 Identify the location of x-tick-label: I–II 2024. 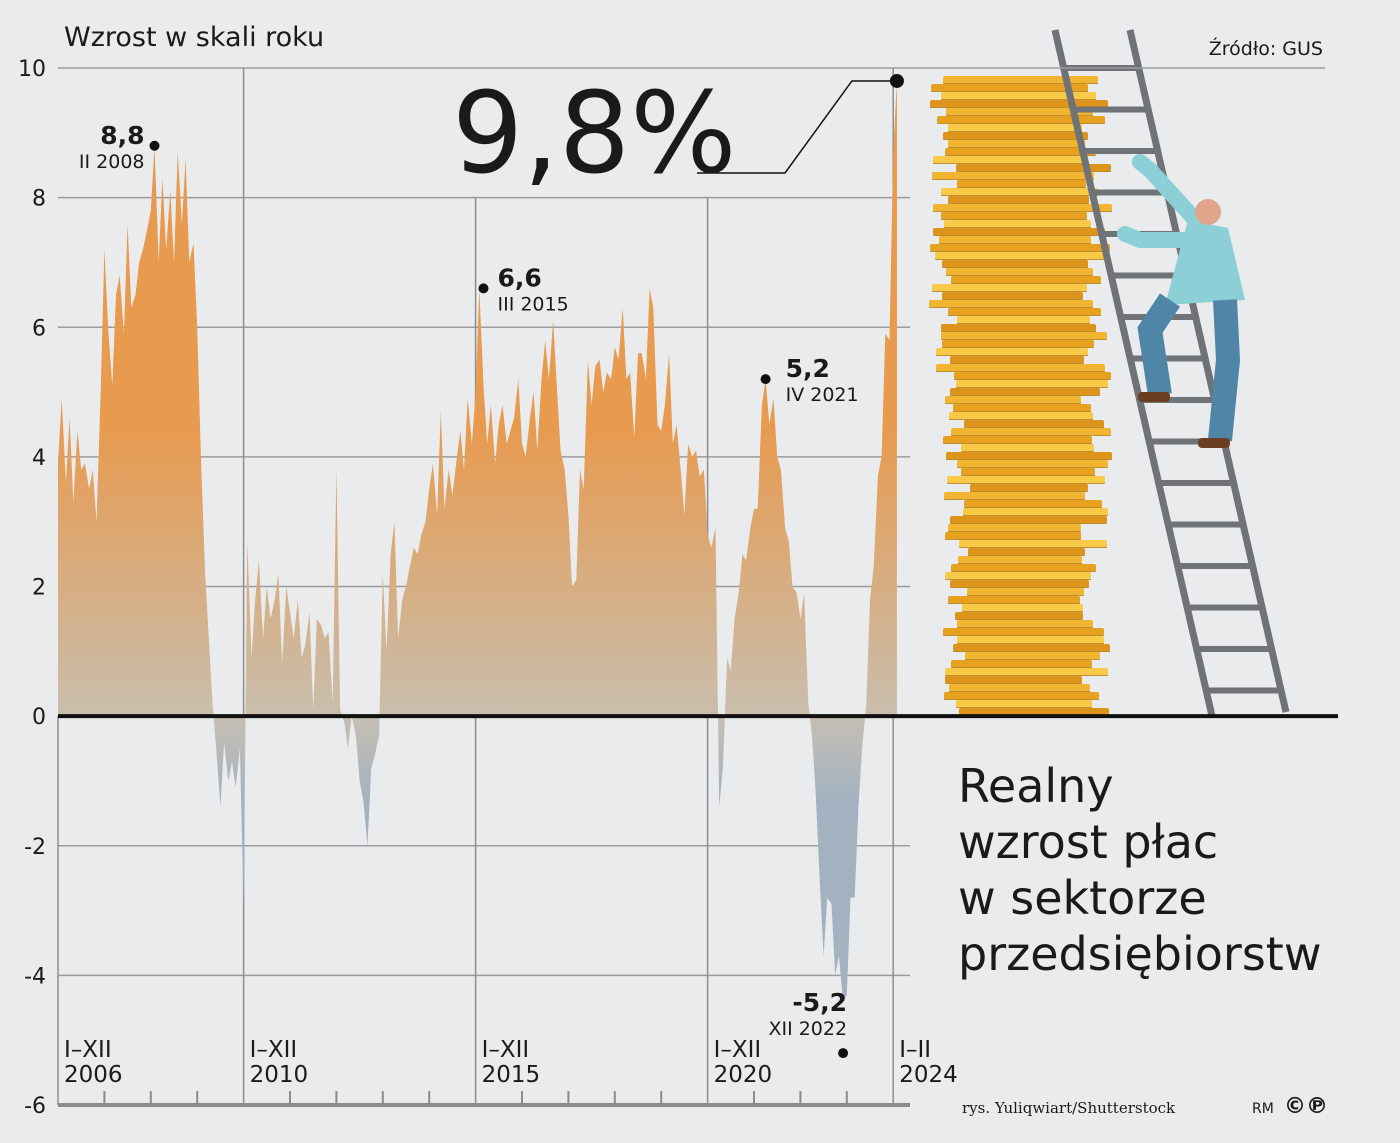
(928, 1062).